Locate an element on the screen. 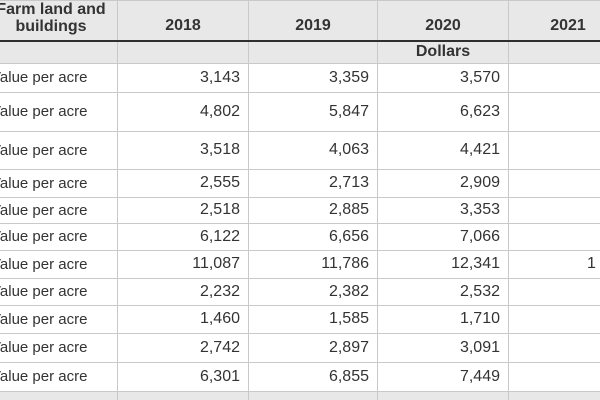 The height and width of the screenshot is (400, 600). cell-2018: 2,232 is located at coordinates (183, 291).